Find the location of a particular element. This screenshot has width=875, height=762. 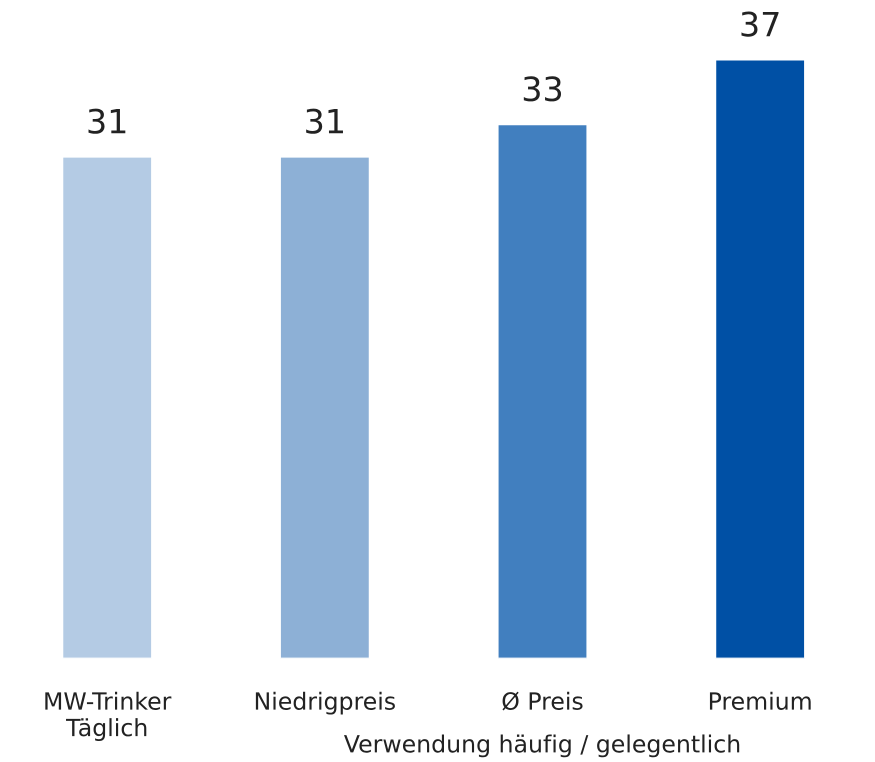

text: Verwendung häufig / gelegentlich is located at coordinates (542, 746).